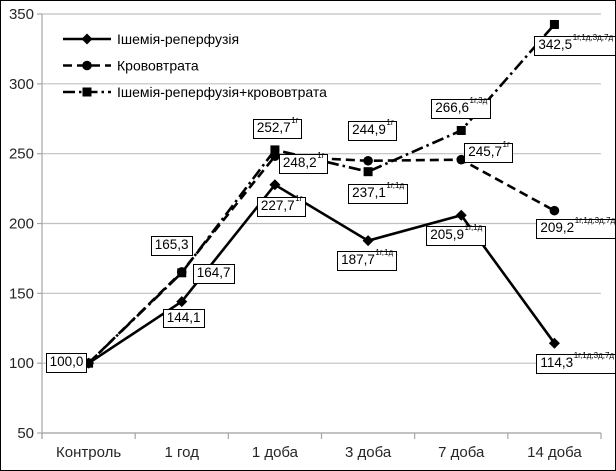 This screenshot has height=471, width=616. I want to click on data-label-value: 252,7, so click(273, 127).